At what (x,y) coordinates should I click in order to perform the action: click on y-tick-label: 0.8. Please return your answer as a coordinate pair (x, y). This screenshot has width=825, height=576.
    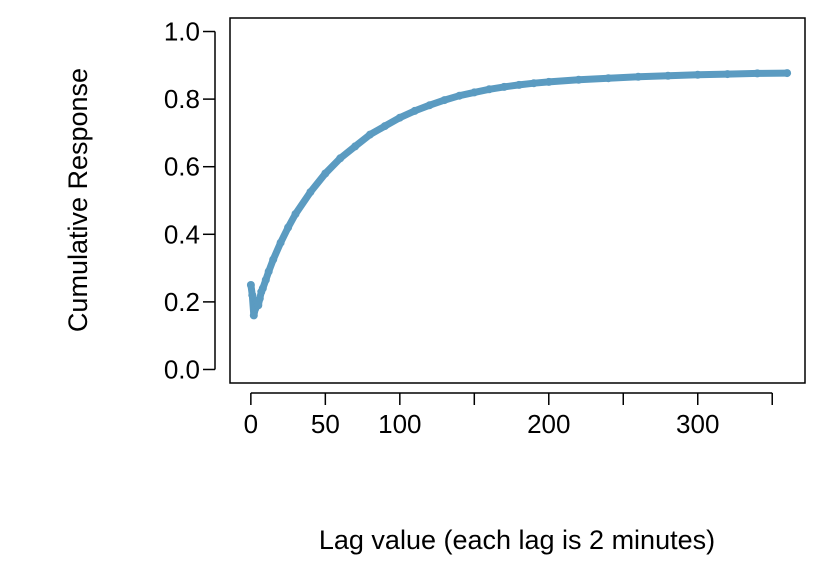
    Looking at the image, I should click on (182, 99).